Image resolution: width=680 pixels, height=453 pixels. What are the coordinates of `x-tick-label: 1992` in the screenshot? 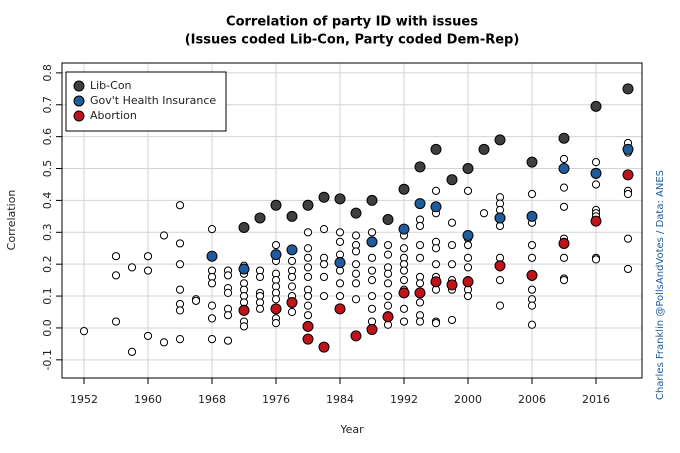 It's located at (404, 399).